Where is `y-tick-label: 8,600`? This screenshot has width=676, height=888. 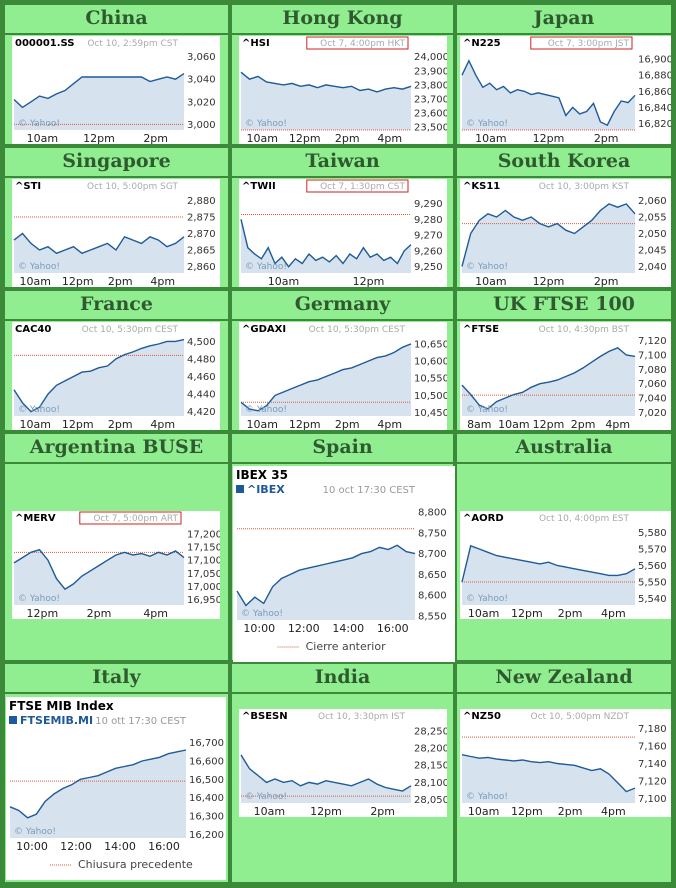 y-tick-label: 8,600 is located at coordinates (432, 596).